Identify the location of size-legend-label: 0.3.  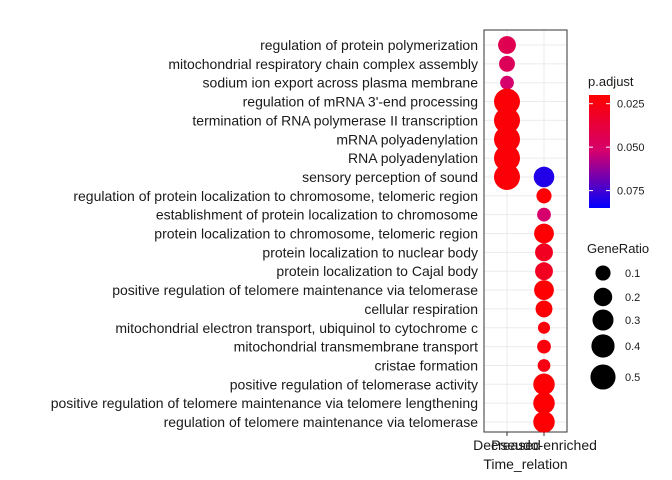
(632, 321).